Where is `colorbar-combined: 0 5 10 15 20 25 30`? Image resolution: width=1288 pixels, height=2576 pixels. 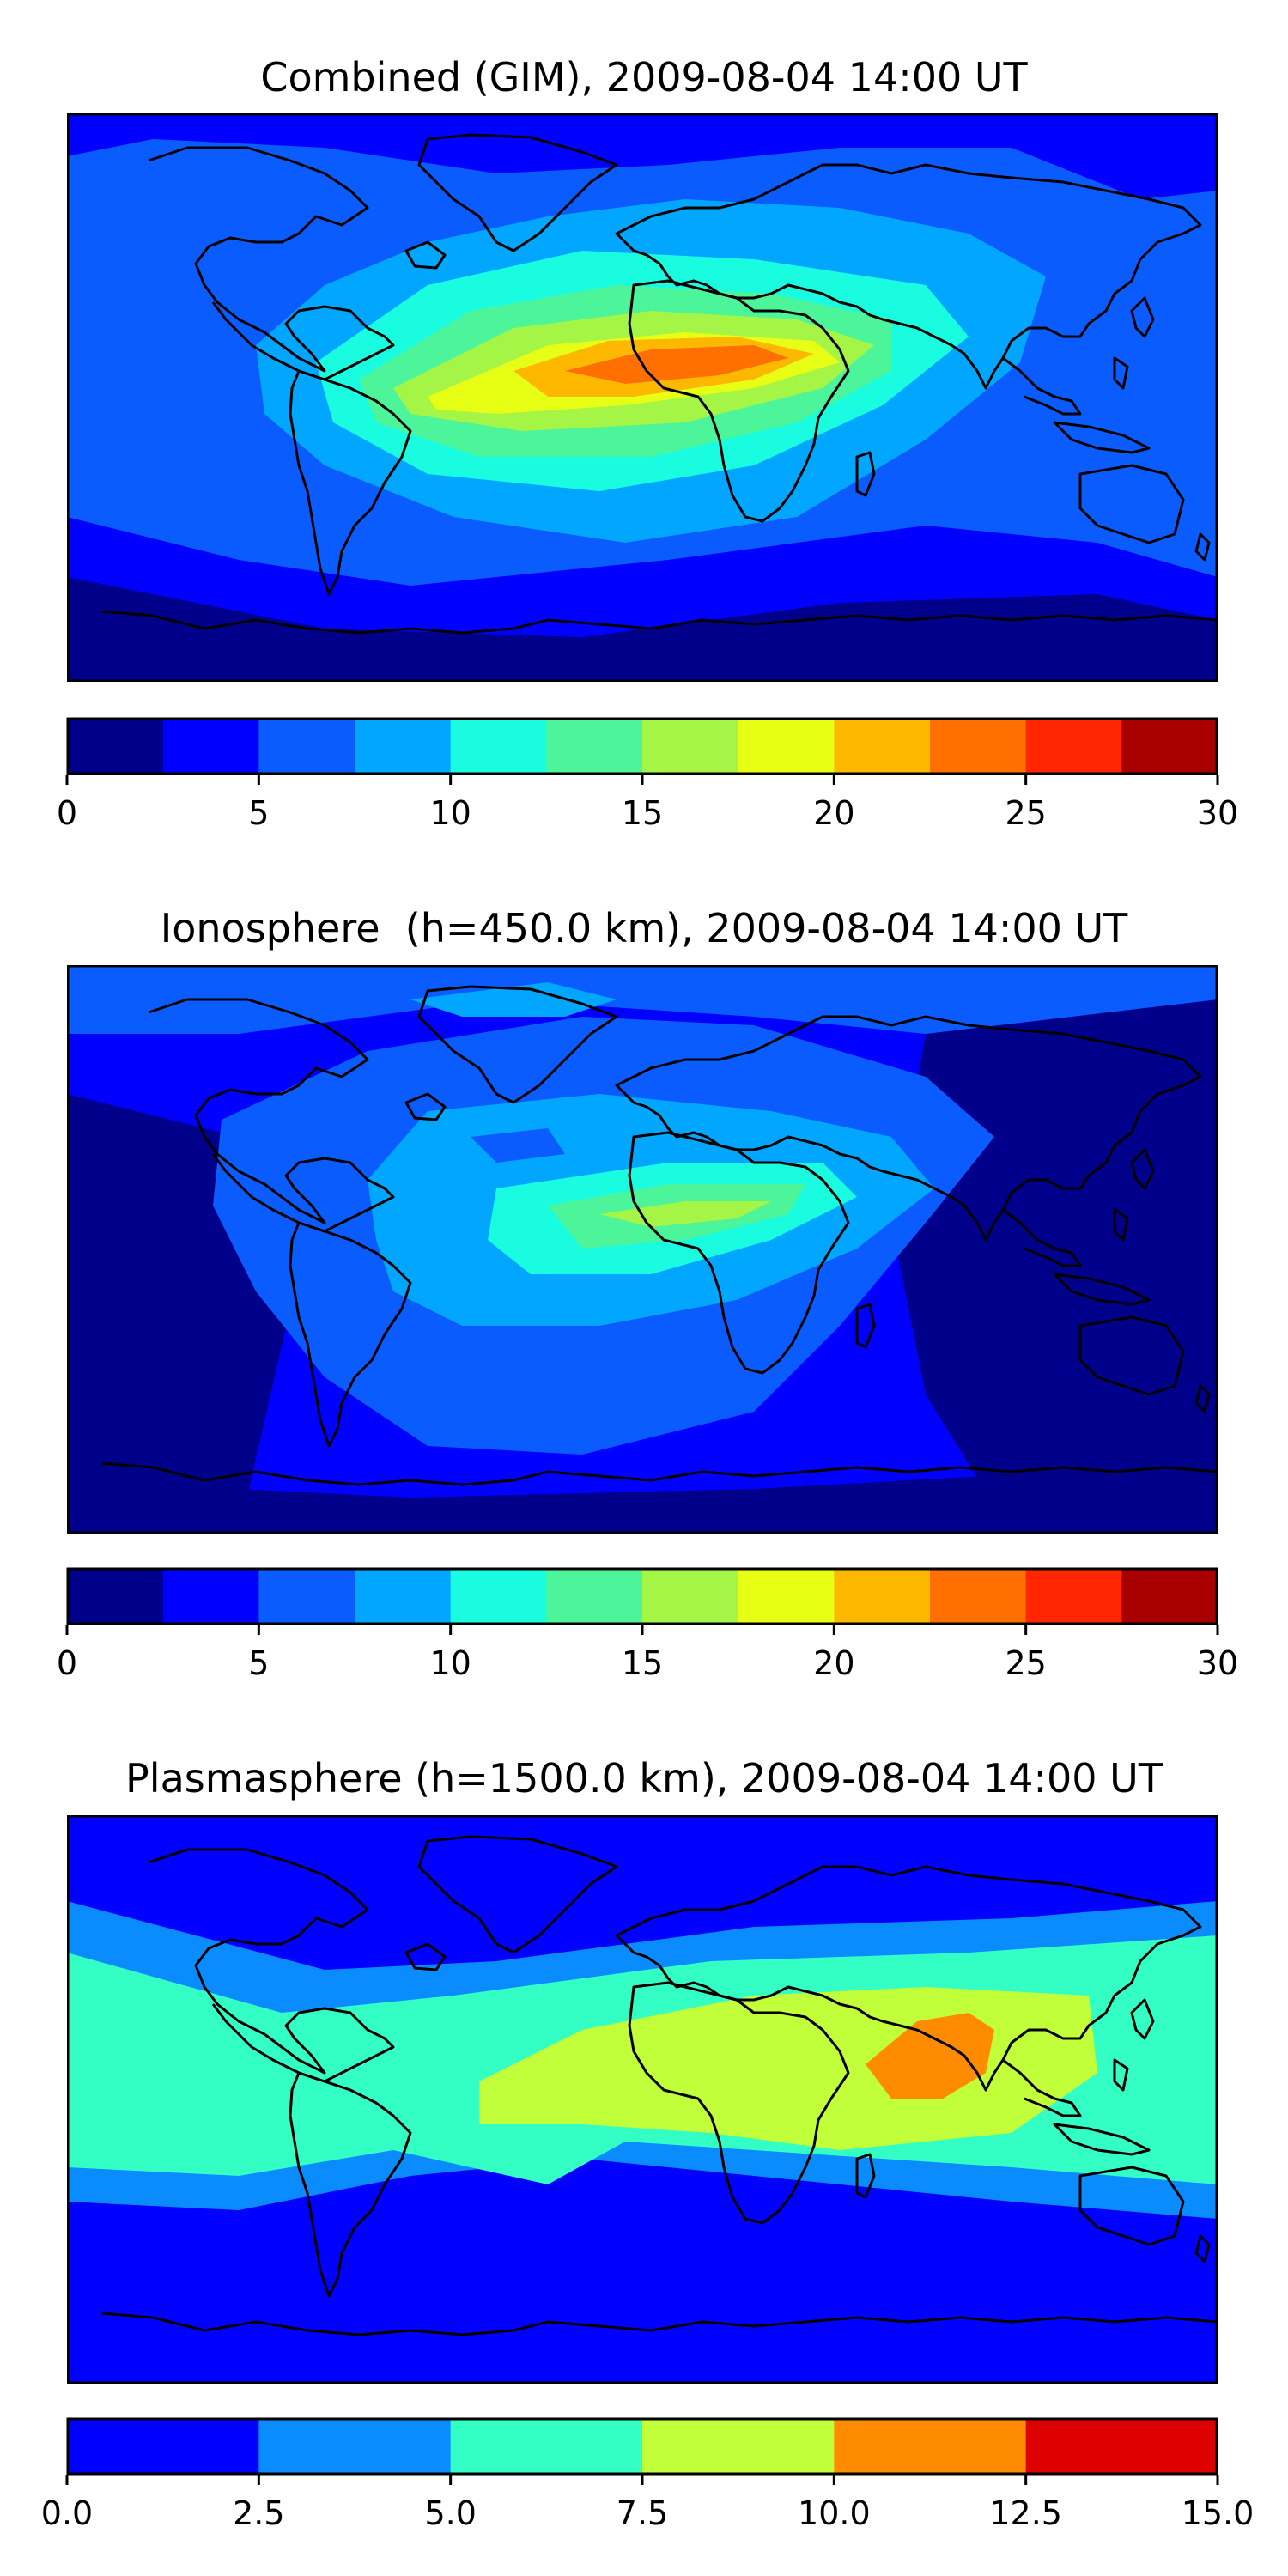 colorbar-combined: 0 5 10 15 20 25 30 is located at coordinates (647, 775).